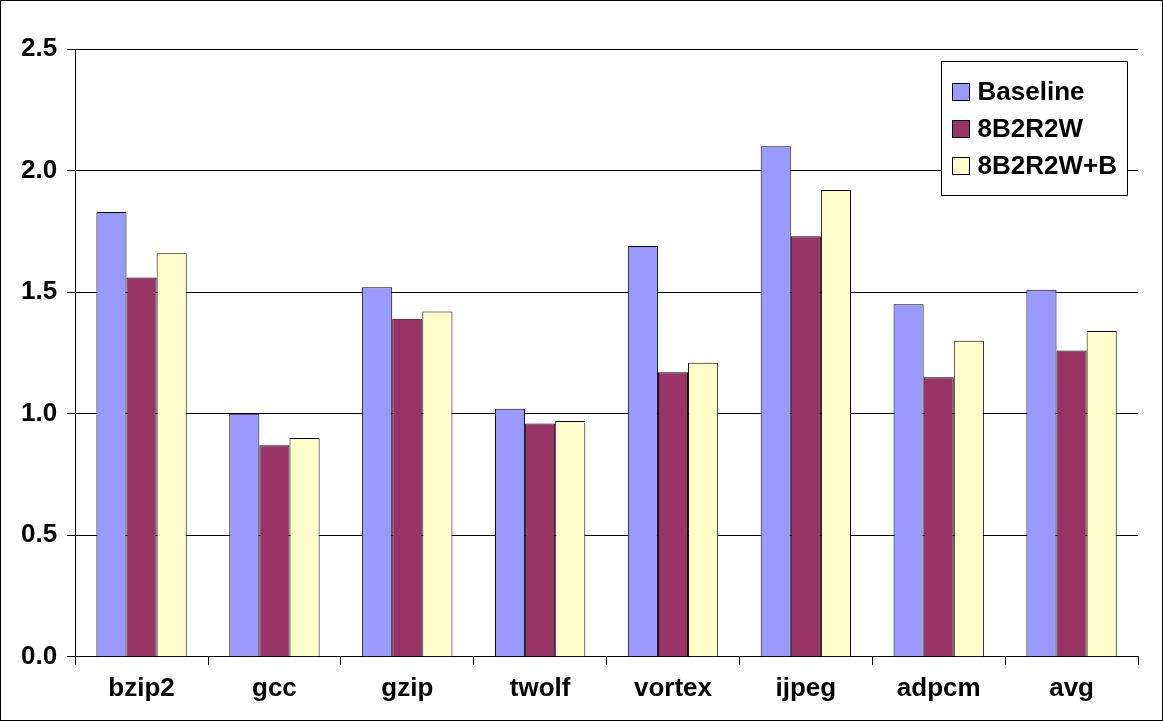  What do you see at coordinates (1047, 165) in the screenshot?
I see `legend-label: 8B2R2W+B` at bounding box center [1047, 165].